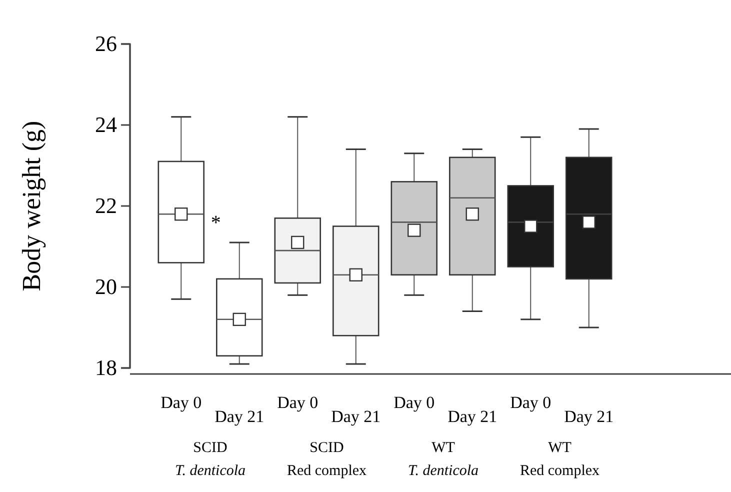 This screenshot has width=731, height=492. Describe the element at coordinates (106, 205) in the screenshot. I see `y-tick-label: 22` at that location.